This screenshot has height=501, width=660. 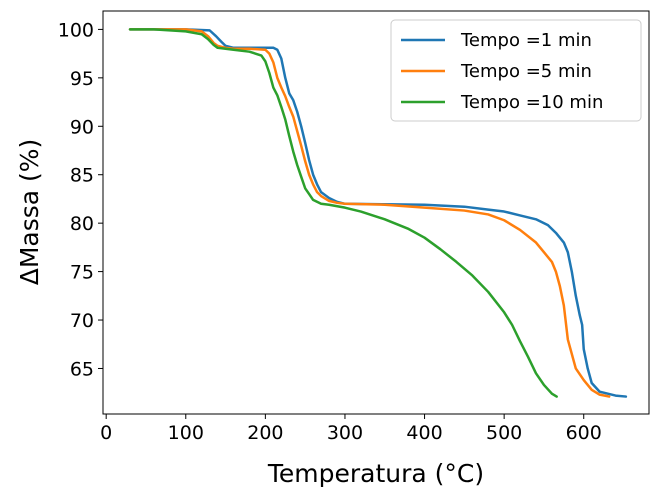 I want to click on y-tick-label: 85, so click(x=82, y=176).